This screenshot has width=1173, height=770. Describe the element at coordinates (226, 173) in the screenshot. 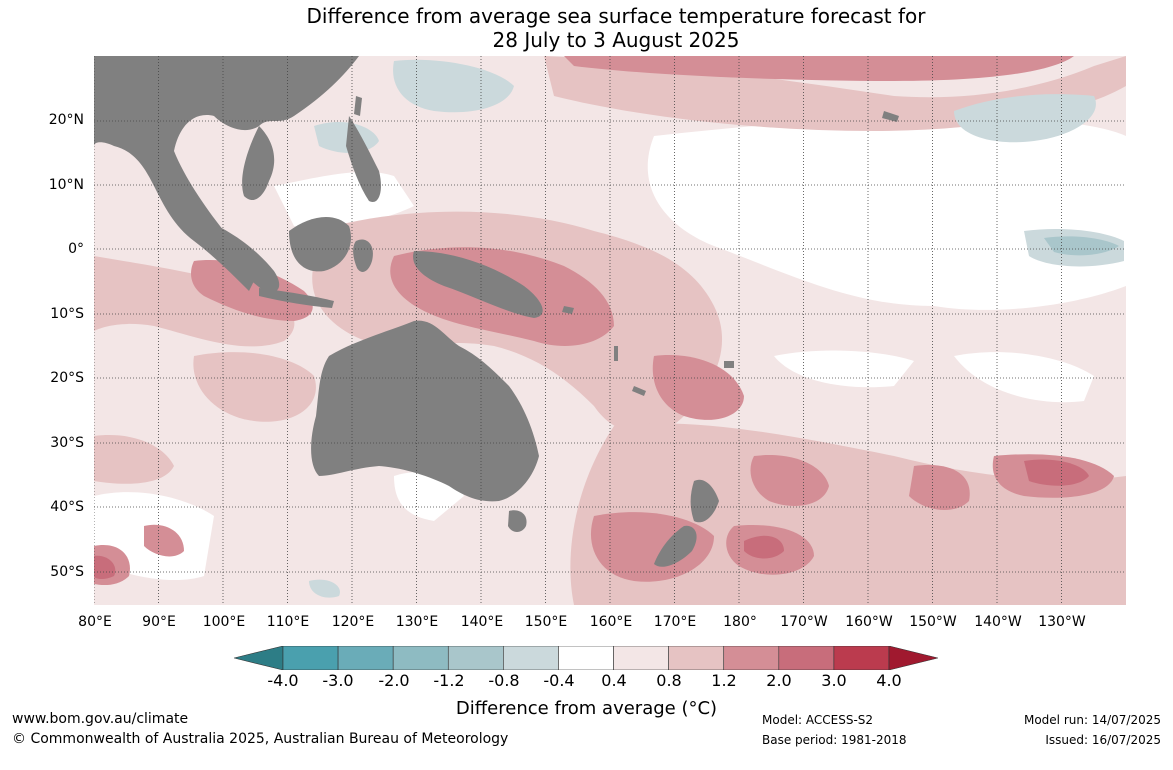

I see `asia-mainland` at that location.